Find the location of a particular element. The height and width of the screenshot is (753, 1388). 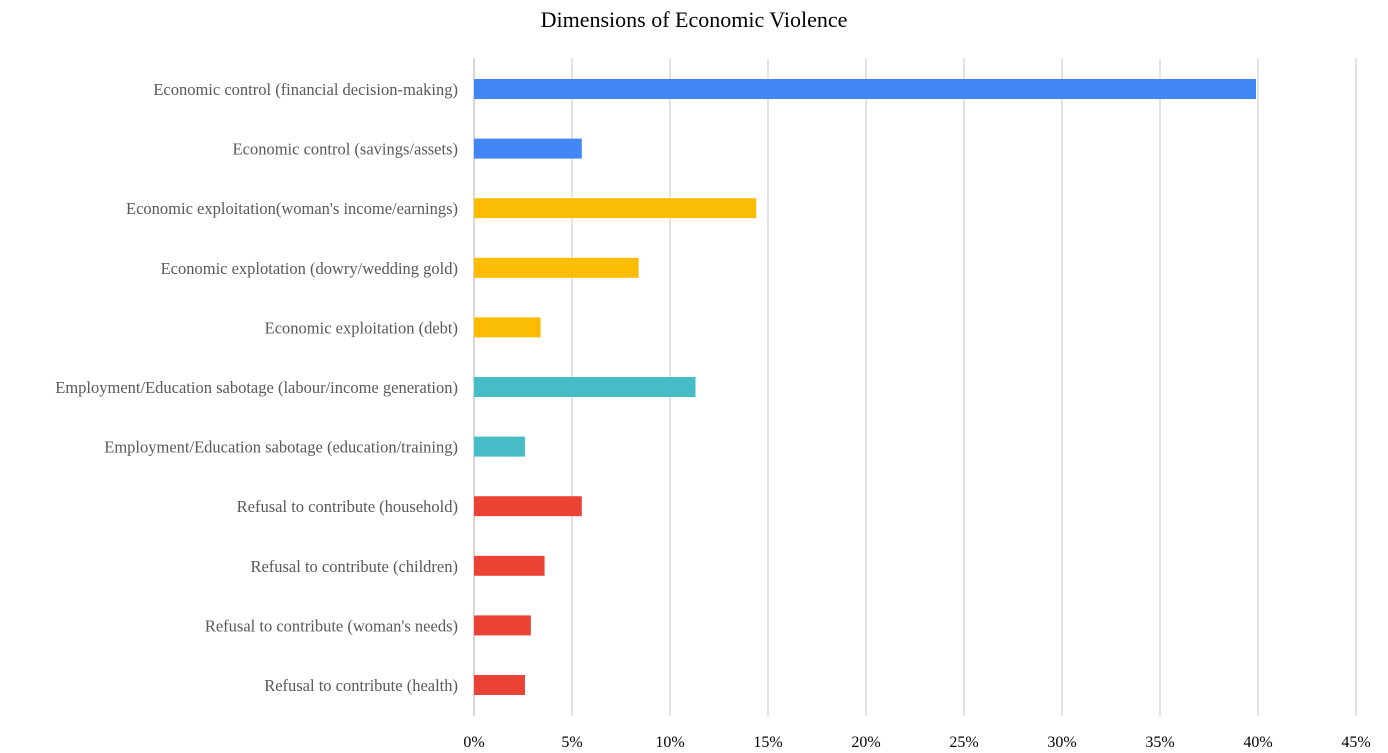

x-tick-label: 40% is located at coordinates (1257, 741).